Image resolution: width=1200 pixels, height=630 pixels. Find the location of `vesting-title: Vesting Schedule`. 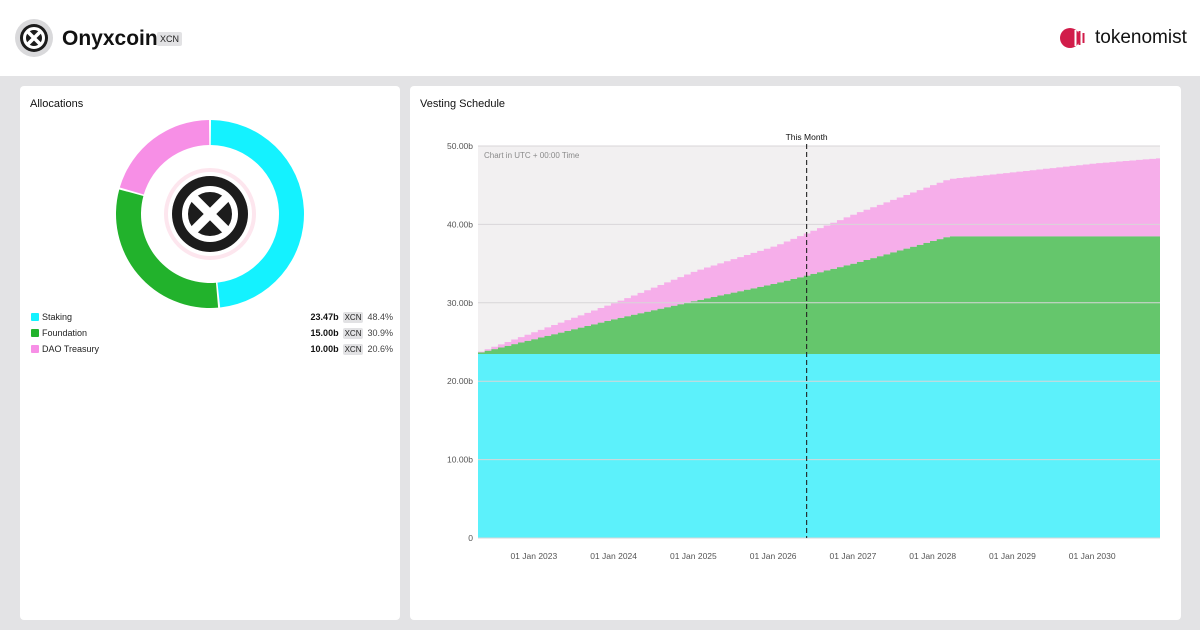

vesting-title: Vesting Schedule is located at coordinates (463, 104).